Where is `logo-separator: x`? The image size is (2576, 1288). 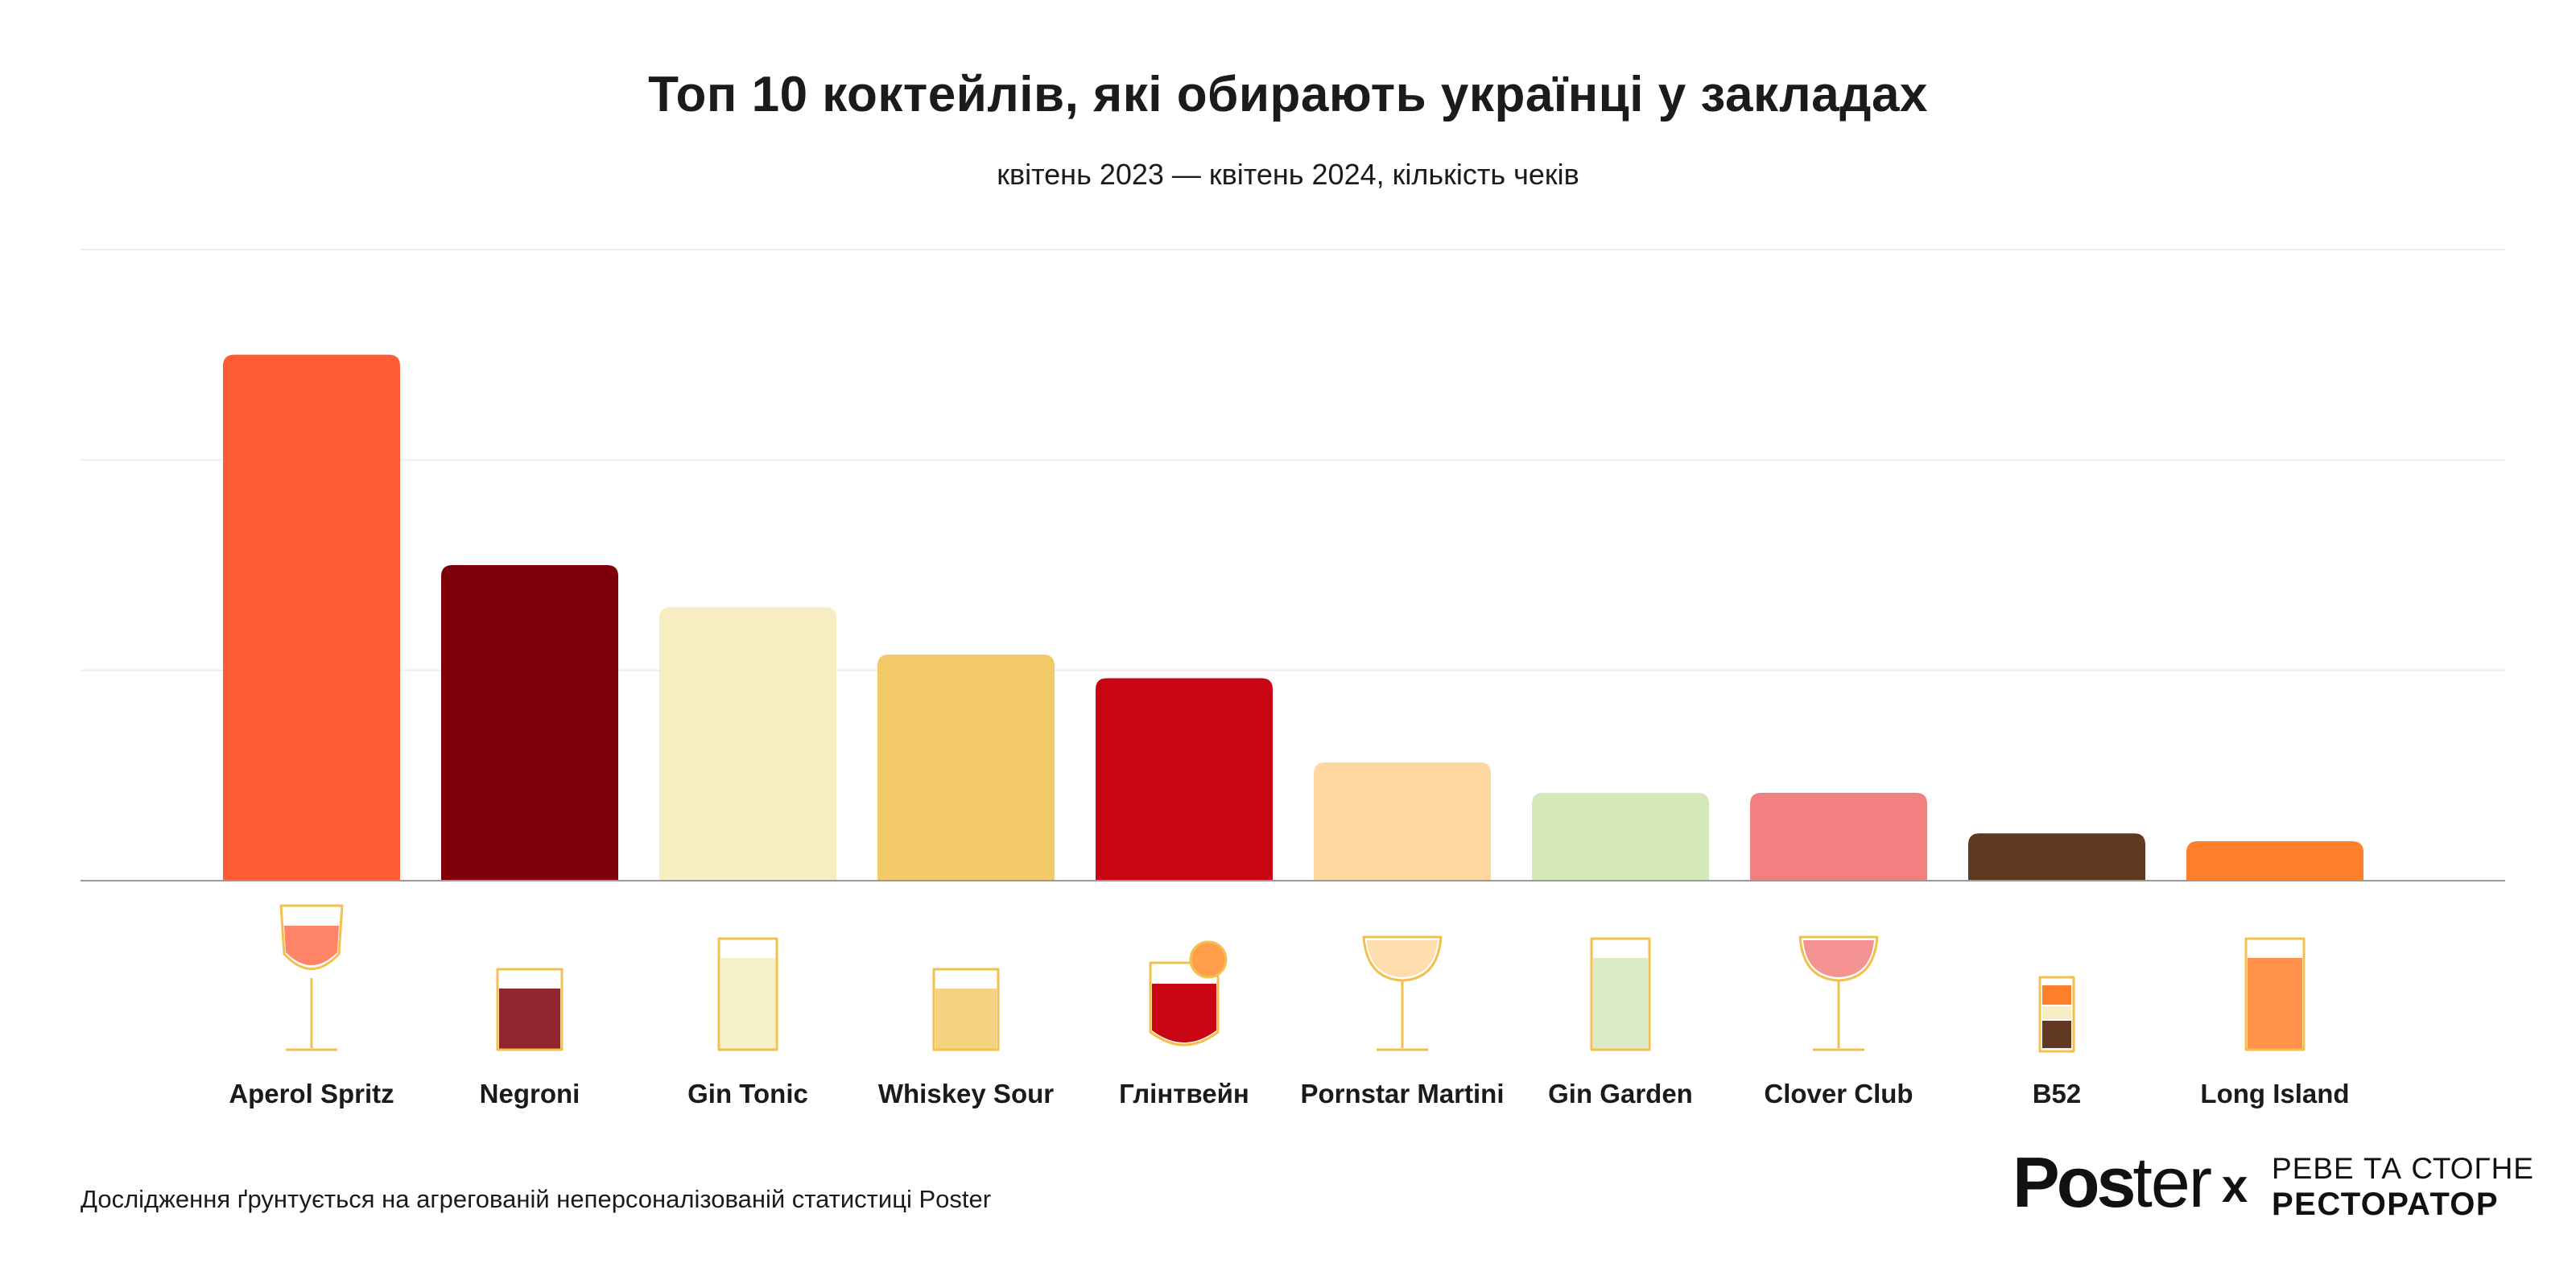
logo-separator: x is located at coordinates (2235, 1186).